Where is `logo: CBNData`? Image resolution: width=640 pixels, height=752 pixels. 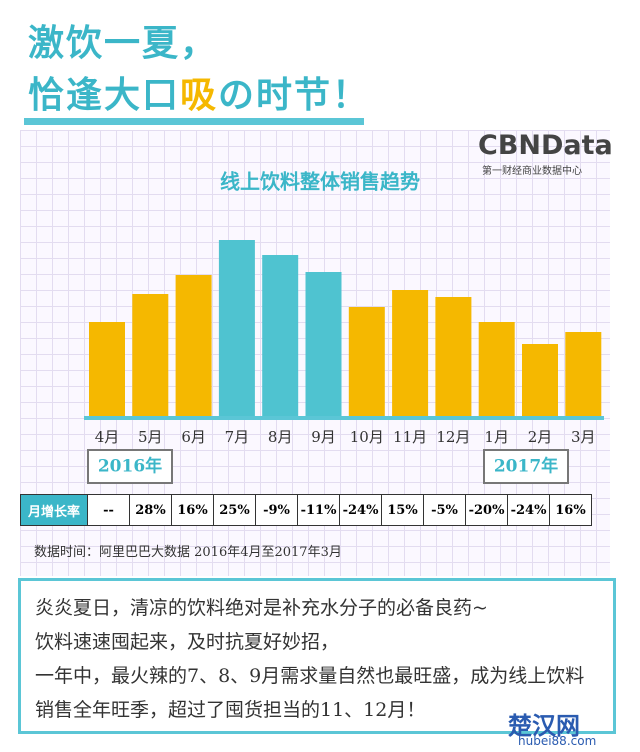
logo: CBNData is located at coordinates (545, 145).